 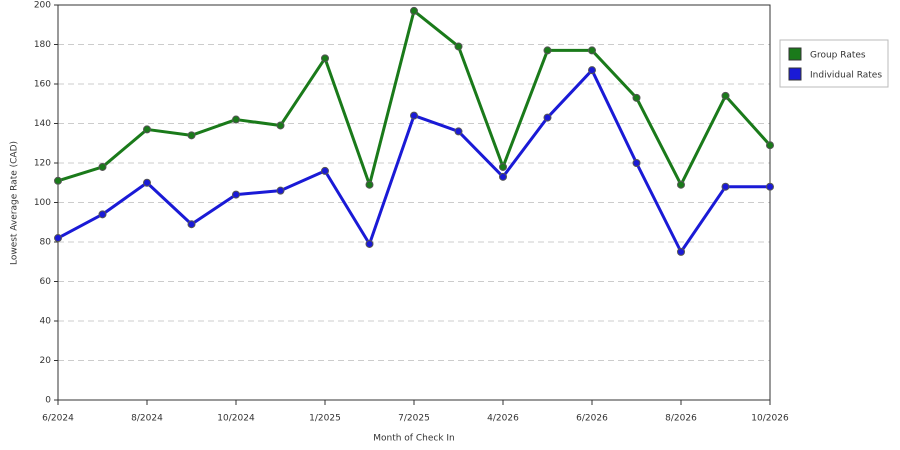 I want to click on x-axis-label: Month of Check In, so click(x=414, y=439).